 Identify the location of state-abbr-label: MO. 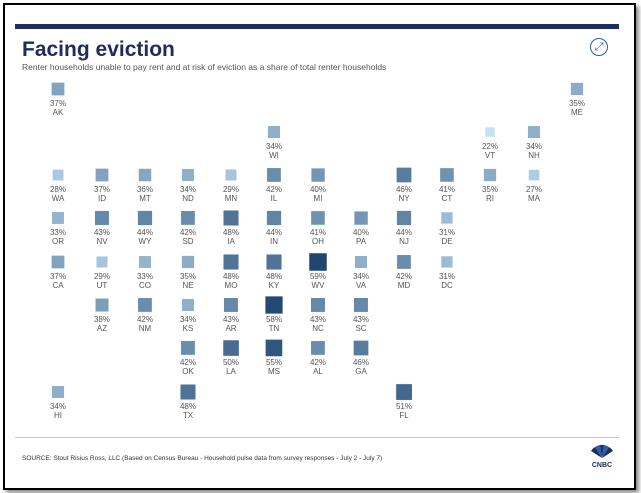
(231, 285).